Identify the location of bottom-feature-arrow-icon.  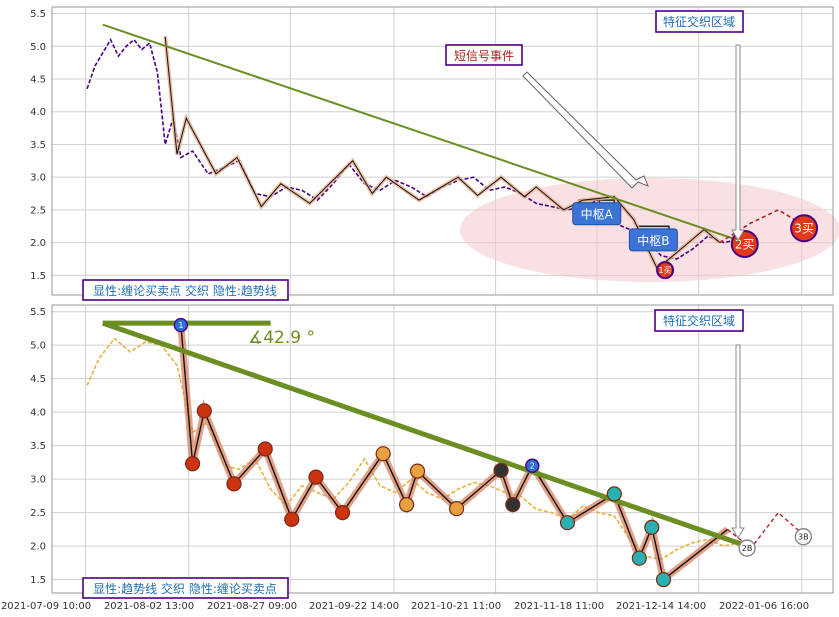
(738, 441).